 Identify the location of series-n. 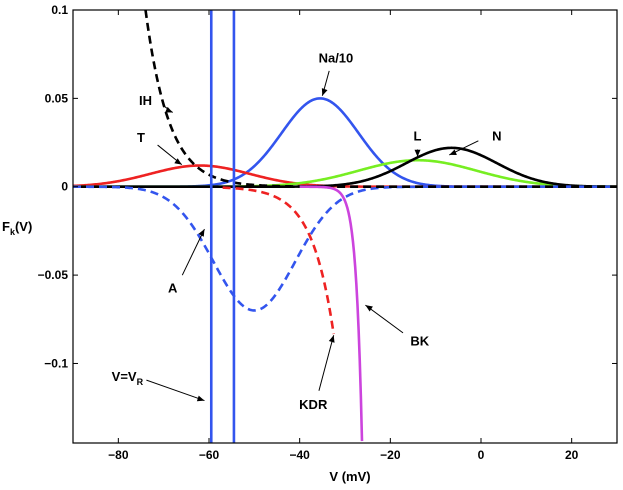
(345, 167).